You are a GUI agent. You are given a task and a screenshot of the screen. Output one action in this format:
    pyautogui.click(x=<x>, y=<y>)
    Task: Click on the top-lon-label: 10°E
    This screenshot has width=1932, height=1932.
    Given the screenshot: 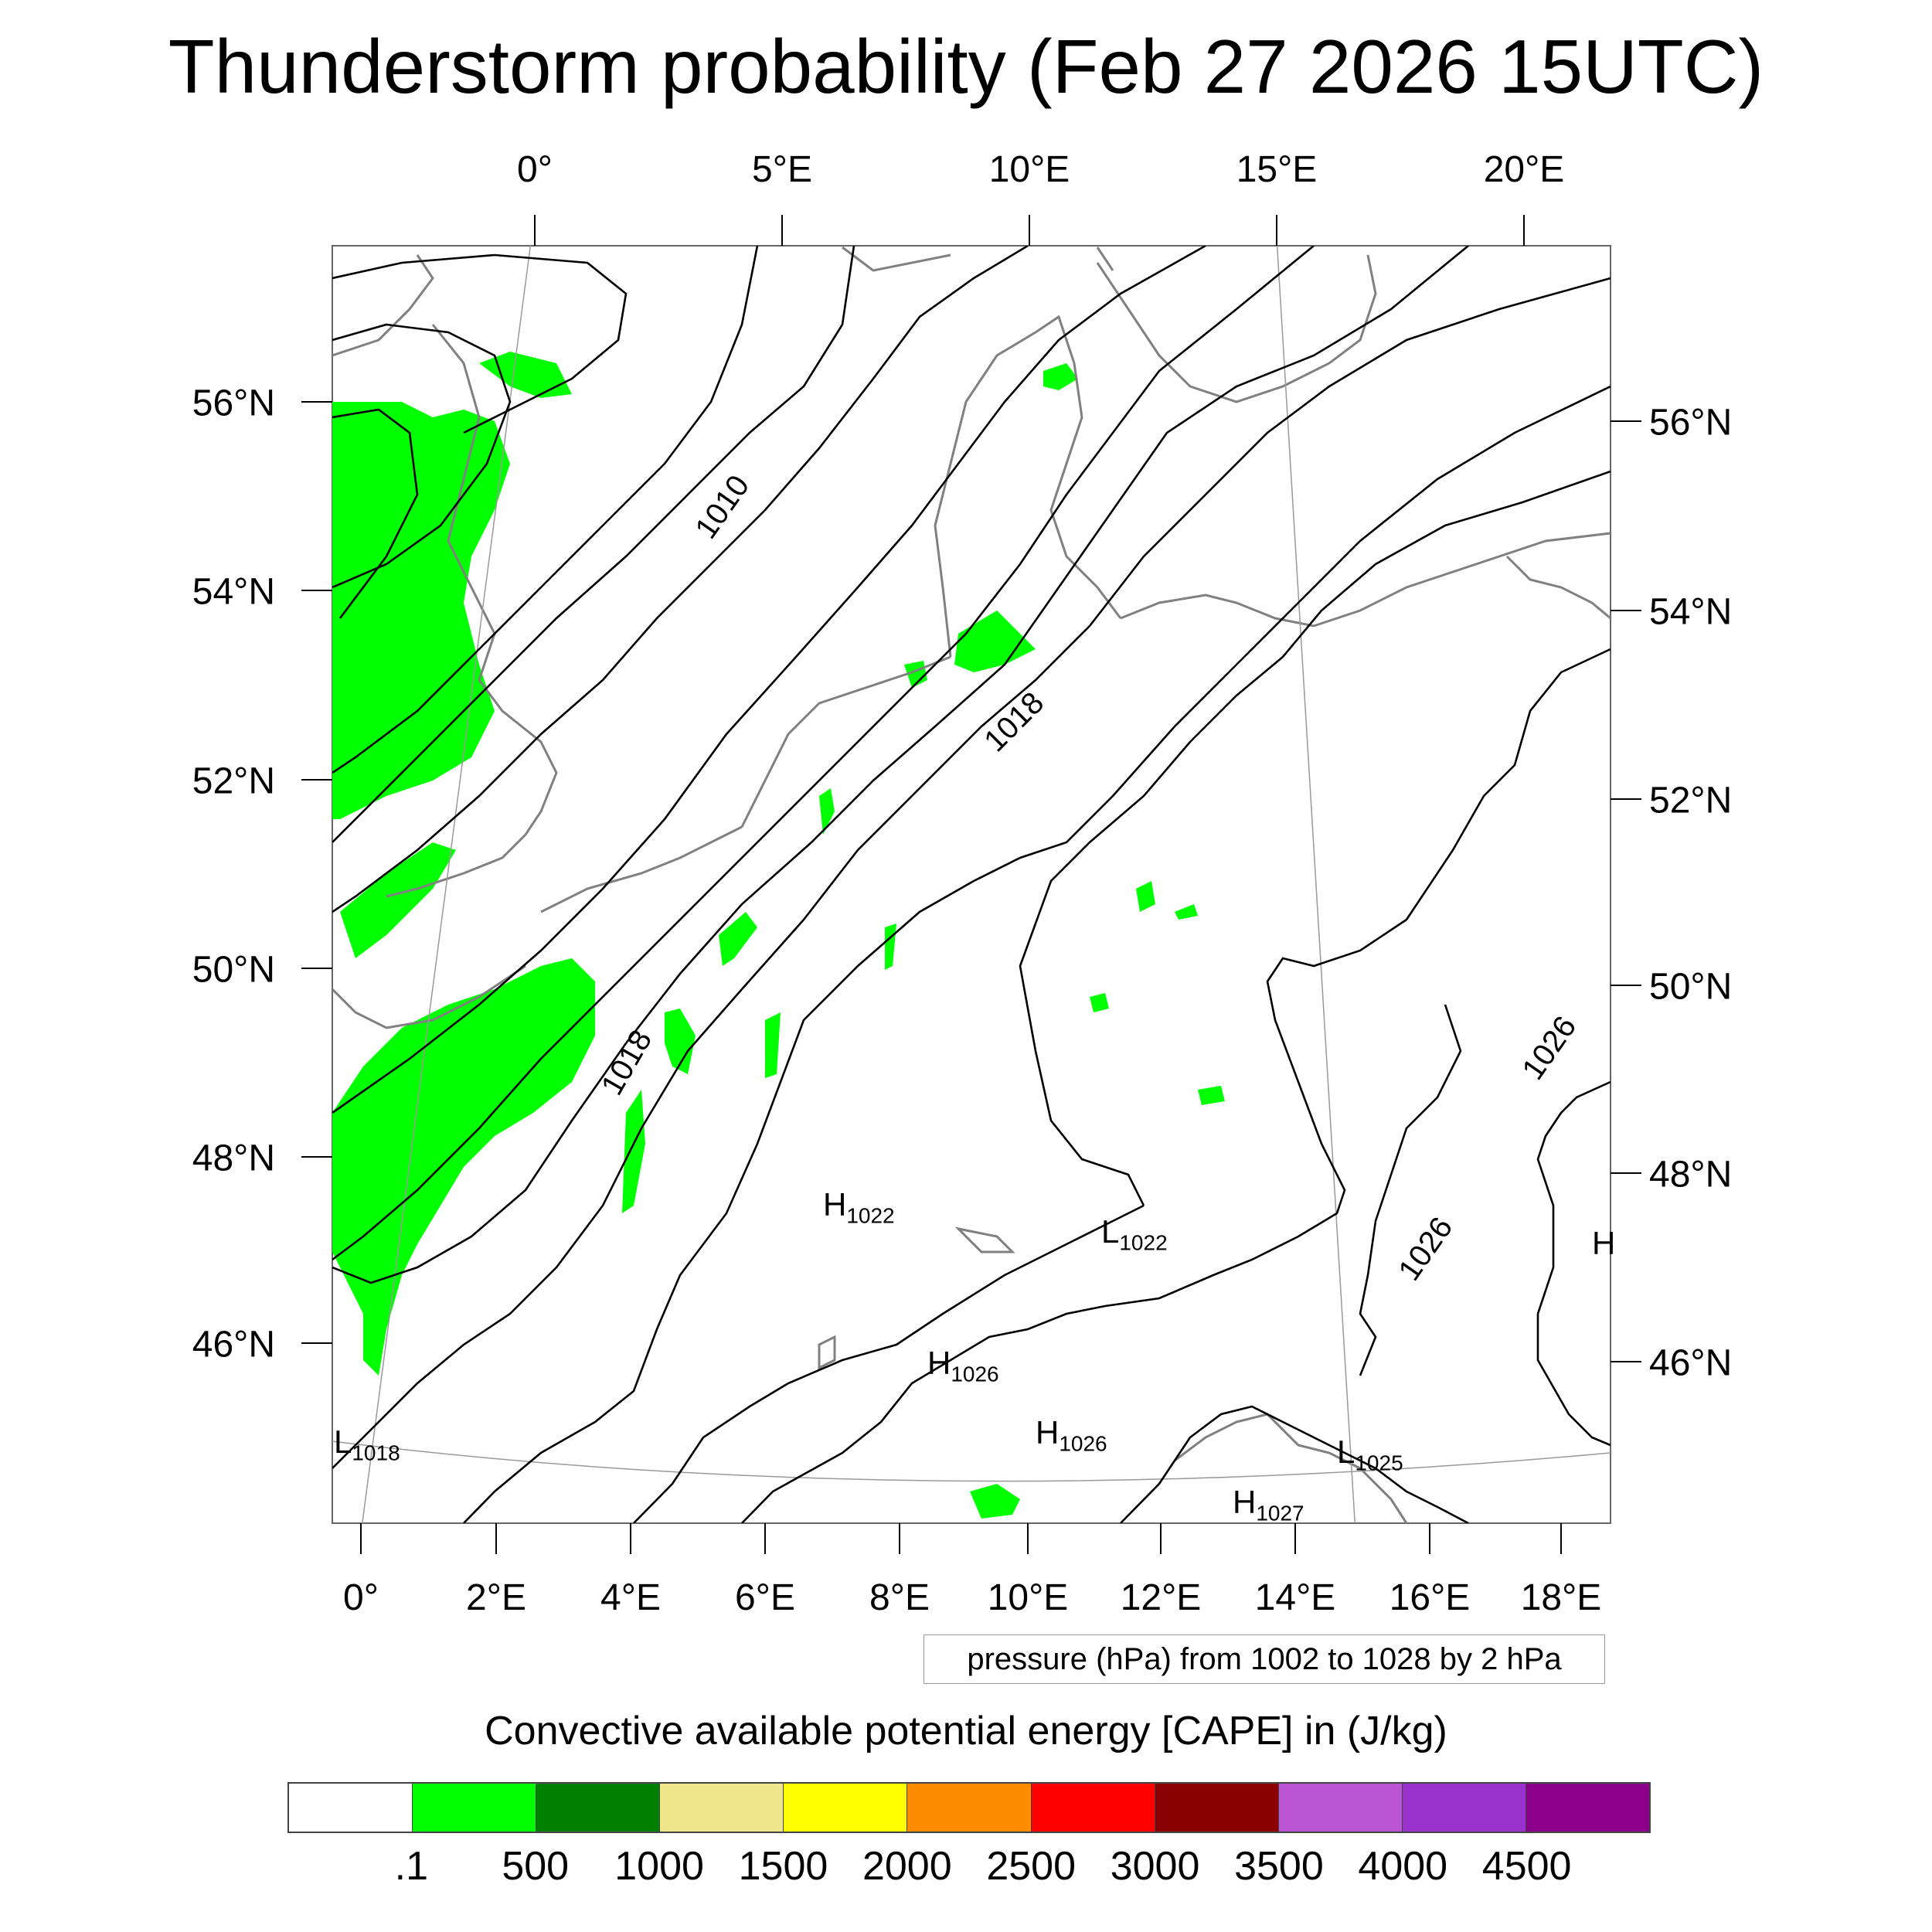 What is the action you would take?
    pyautogui.click(x=1029, y=169)
    